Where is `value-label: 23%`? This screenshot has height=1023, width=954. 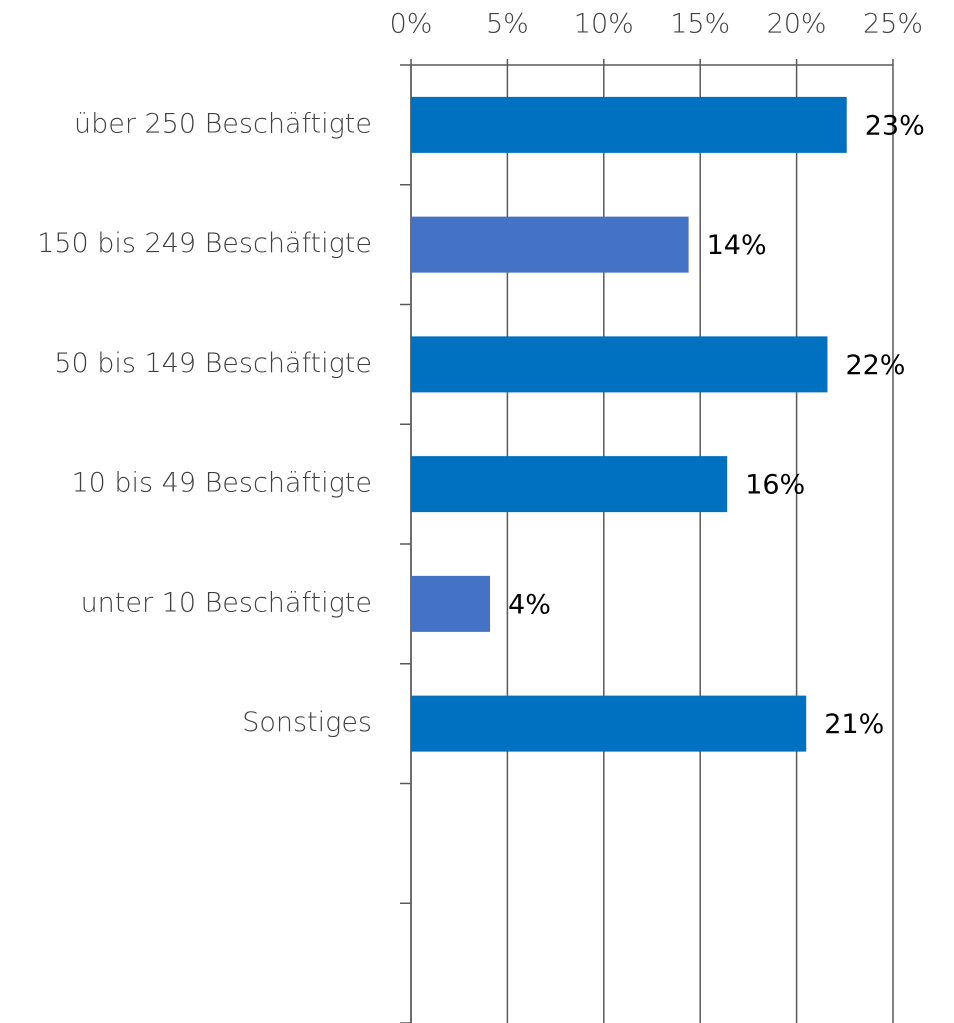 value-label: 23% is located at coordinates (895, 125).